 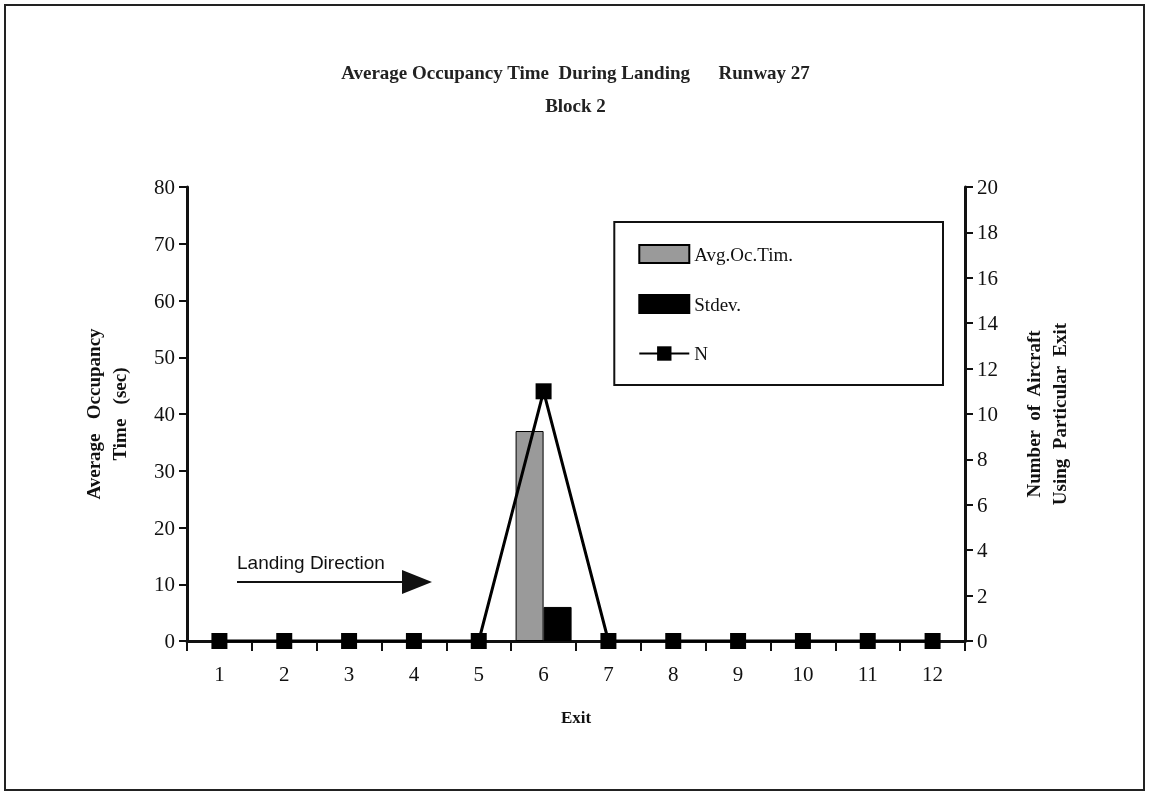 I want to click on y-tick-label: 80, so click(x=164, y=187).